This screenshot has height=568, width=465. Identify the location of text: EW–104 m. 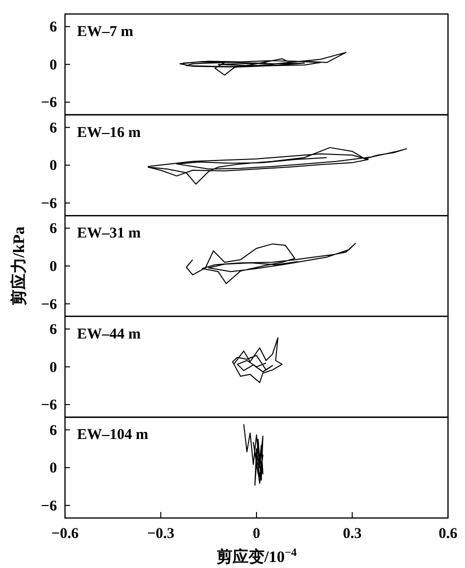
(113, 435).